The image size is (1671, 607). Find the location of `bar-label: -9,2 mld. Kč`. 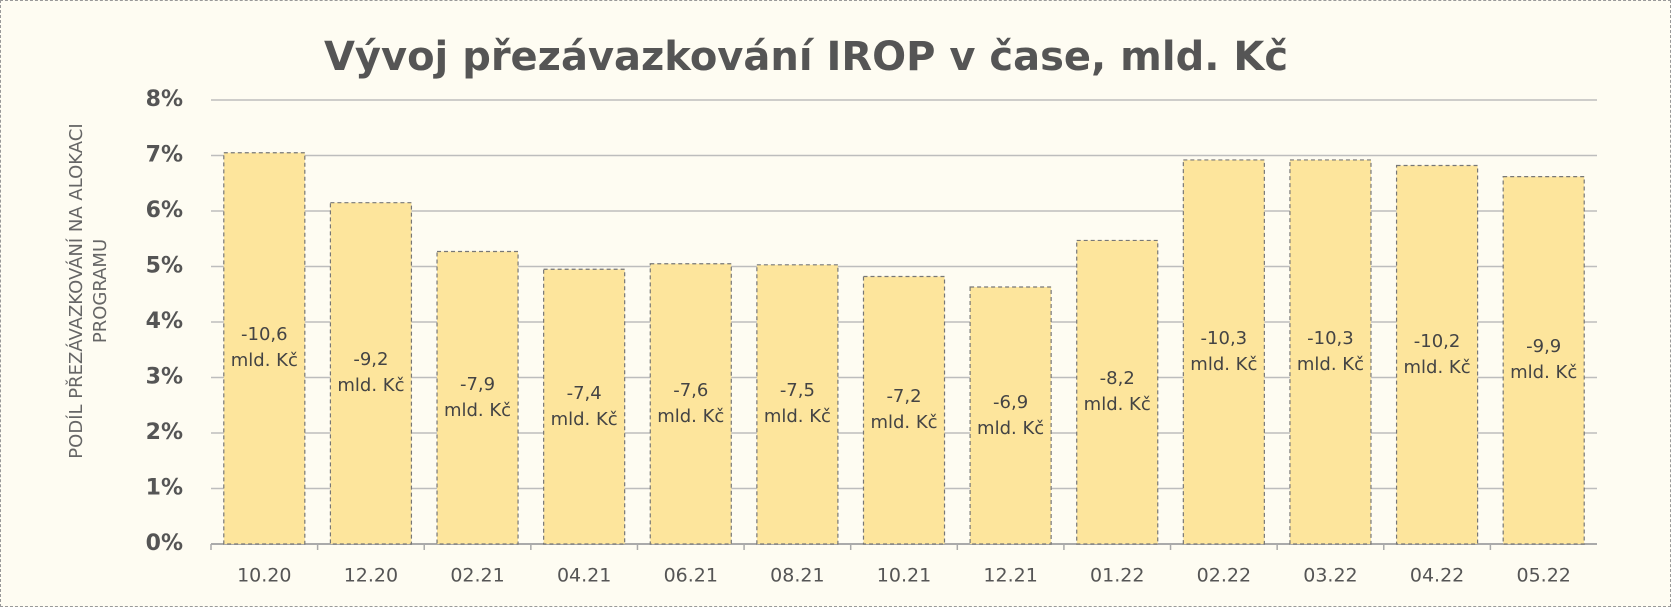

bar-label: -9,2 mld. Kč is located at coordinates (371, 373).